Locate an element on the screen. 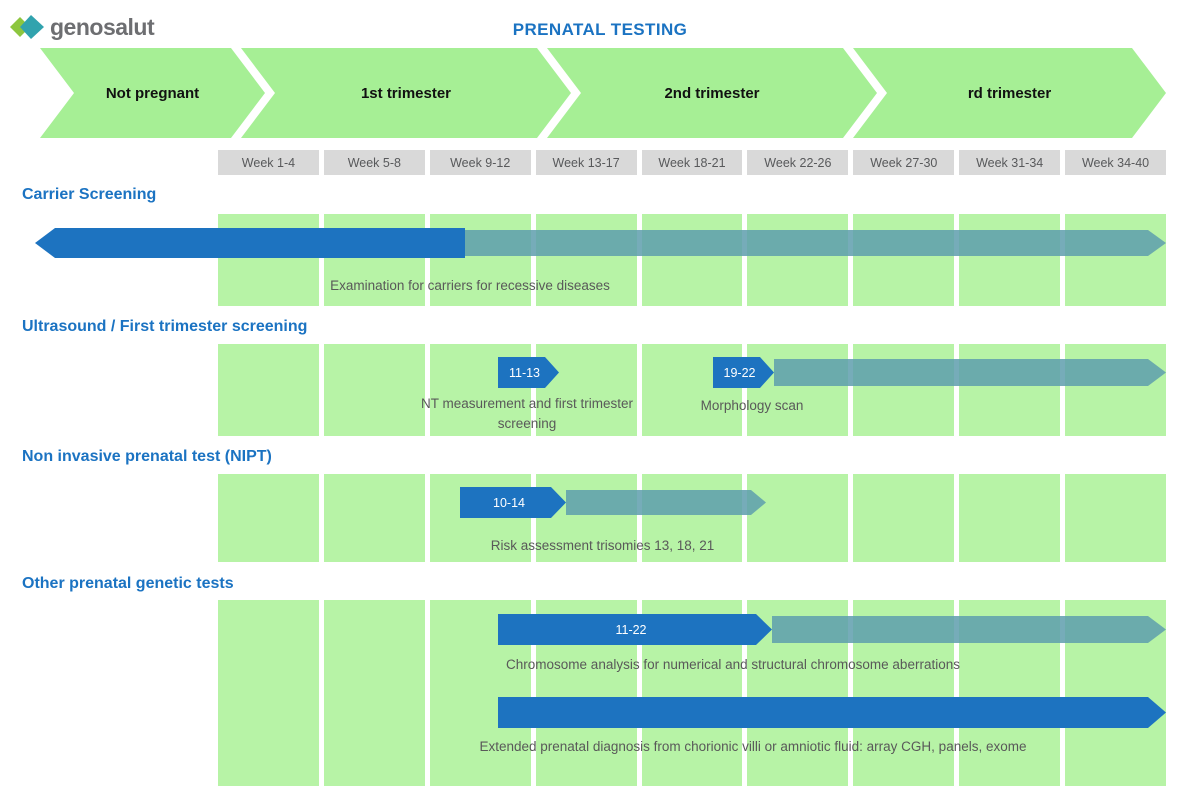 Image resolution: width=1200 pixels, height=800 pixels. page-title: PRENATAL TESTING is located at coordinates (600, 29).